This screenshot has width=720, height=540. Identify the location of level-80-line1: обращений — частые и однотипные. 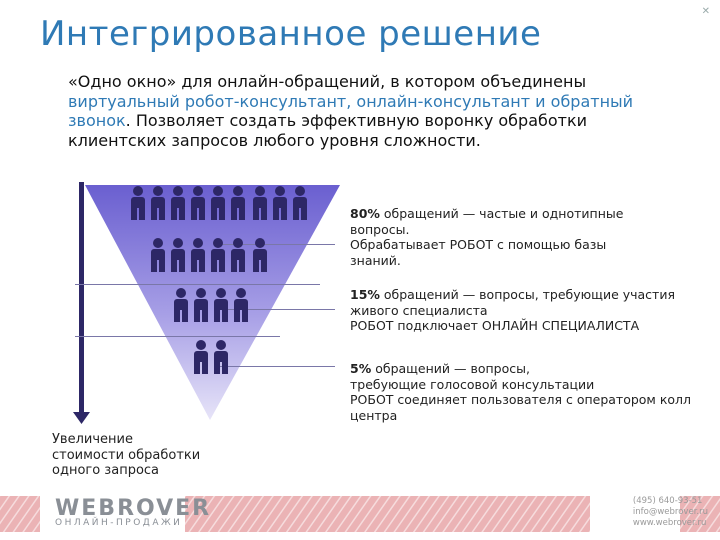
(501, 213).